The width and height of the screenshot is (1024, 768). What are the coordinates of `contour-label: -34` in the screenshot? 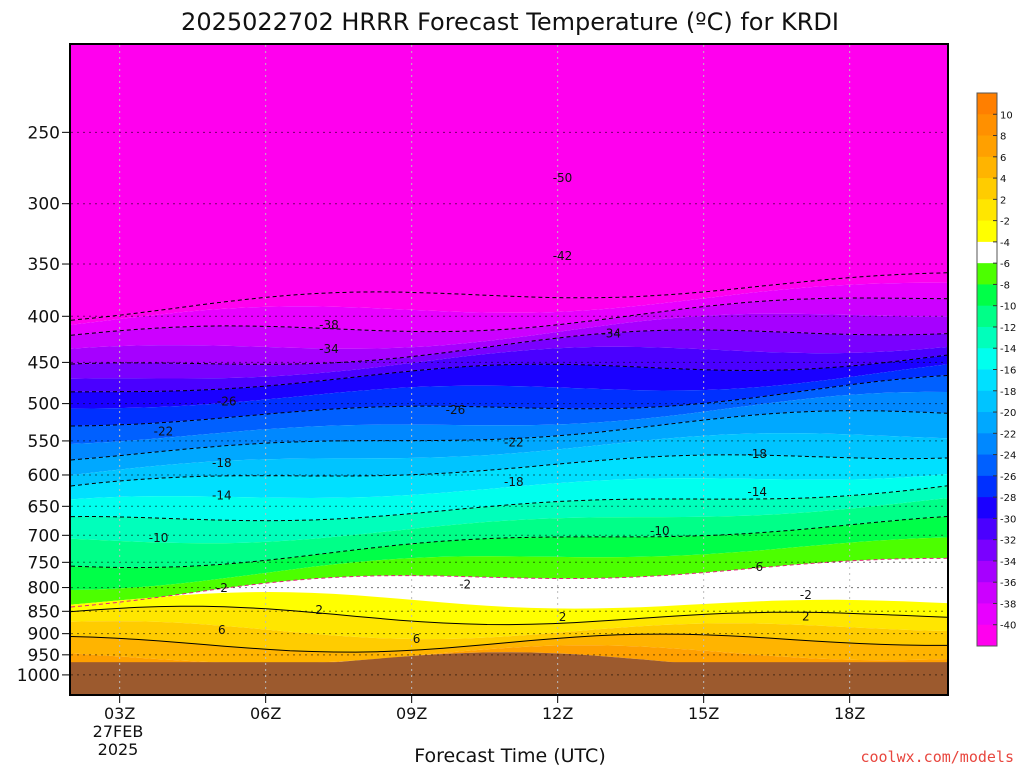 It's located at (329, 349).